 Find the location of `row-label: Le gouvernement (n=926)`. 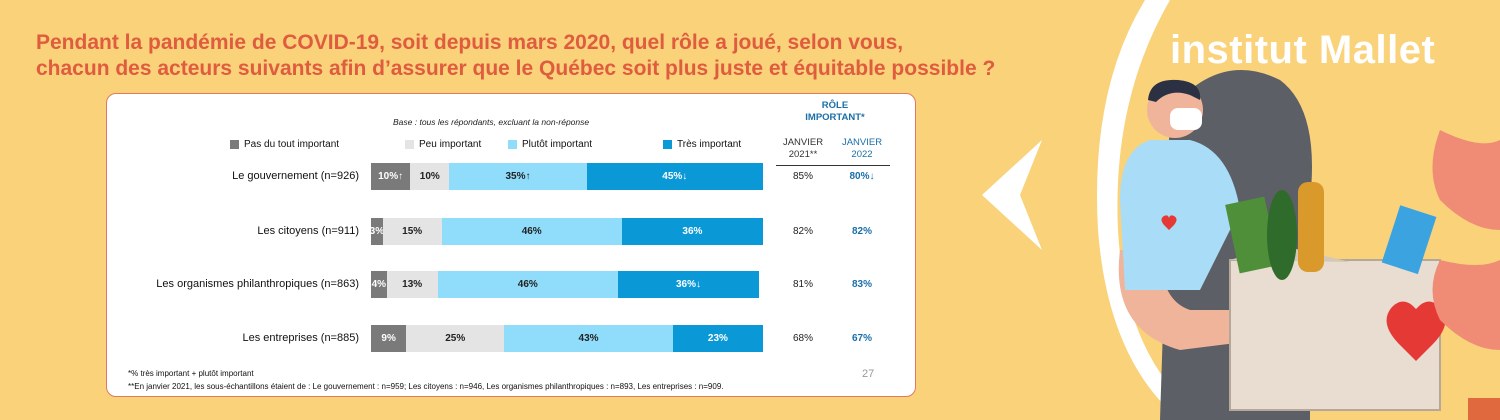

row-label: Le gouvernement (n=926) is located at coordinates (295, 176).